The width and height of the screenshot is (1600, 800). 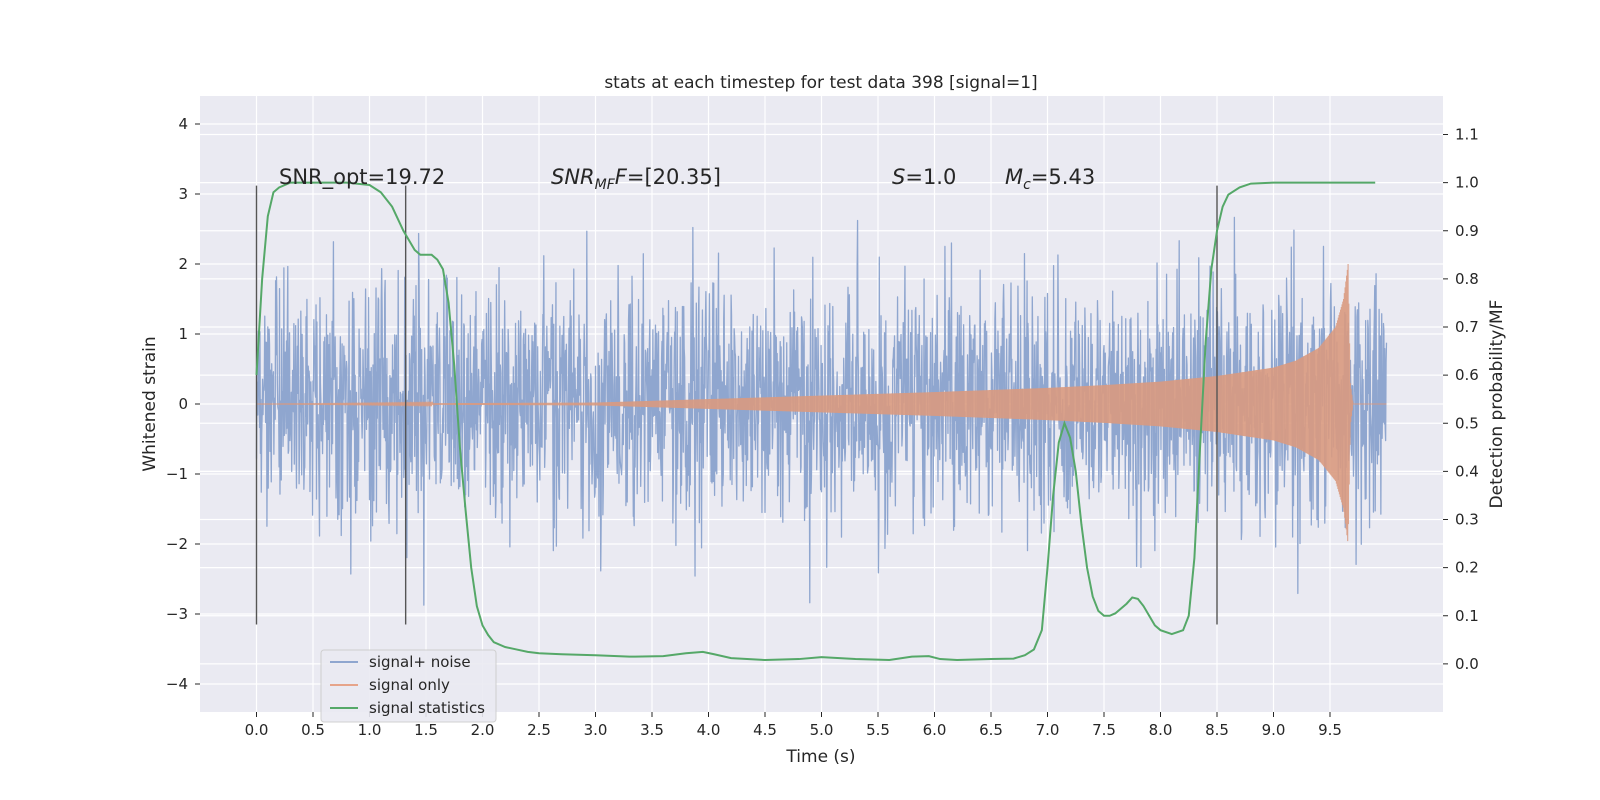 I want to click on x-tick-label: 7.5, so click(x=1104, y=730).